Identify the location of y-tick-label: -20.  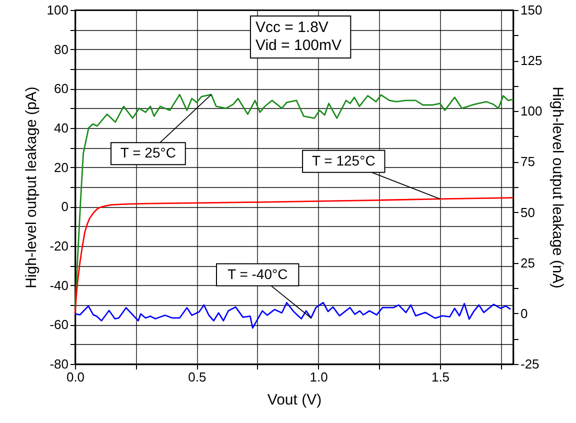
(59, 246).